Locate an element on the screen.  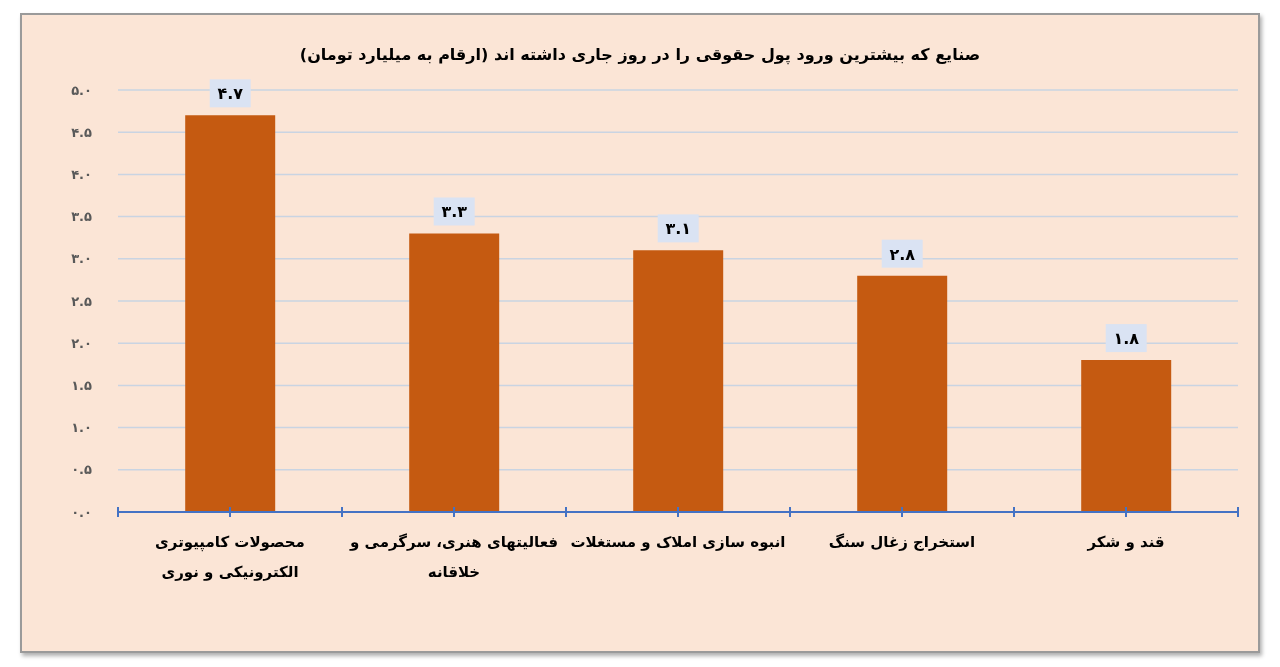
y-tick-label: ۰.۵ is located at coordinates (82, 470).